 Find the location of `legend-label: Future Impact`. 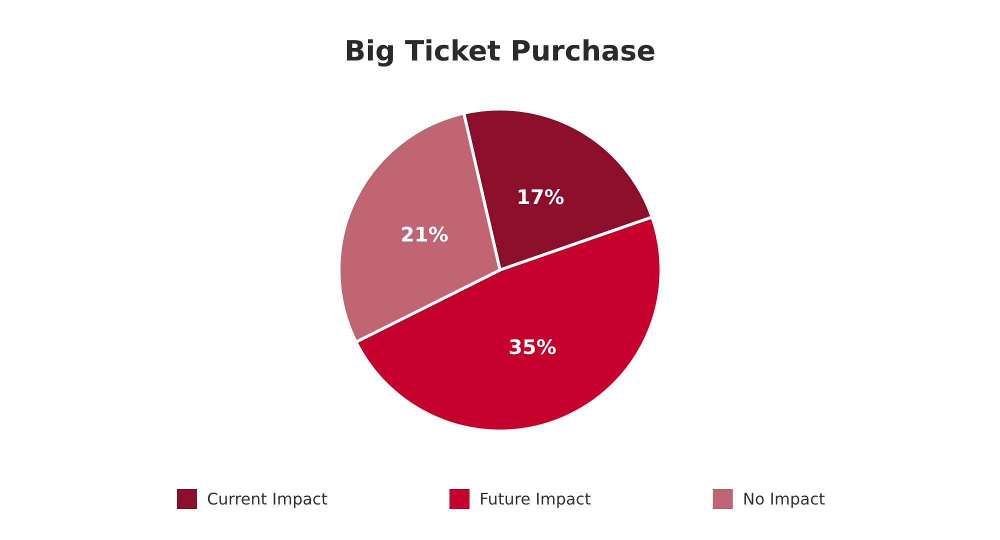

legend-label: Future Impact is located at coordinates (535, 499).